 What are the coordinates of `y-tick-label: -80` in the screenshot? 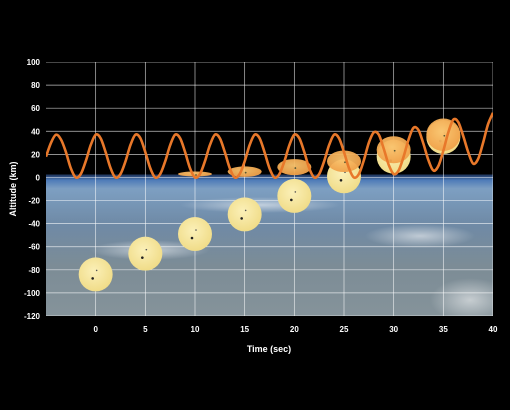 It's located at (34, 270).